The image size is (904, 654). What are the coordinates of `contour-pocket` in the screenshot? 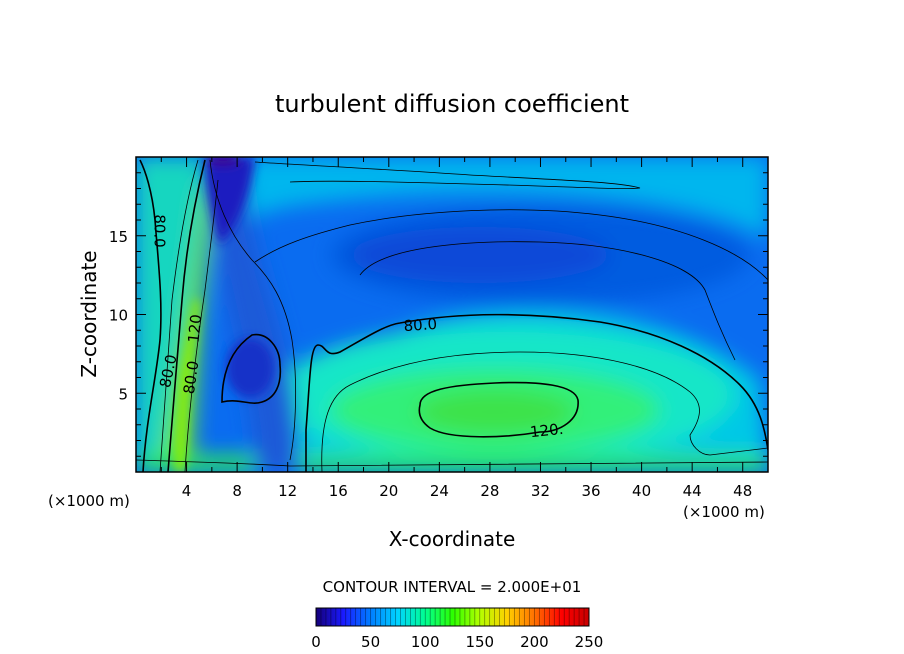 It's located at (251, 368).